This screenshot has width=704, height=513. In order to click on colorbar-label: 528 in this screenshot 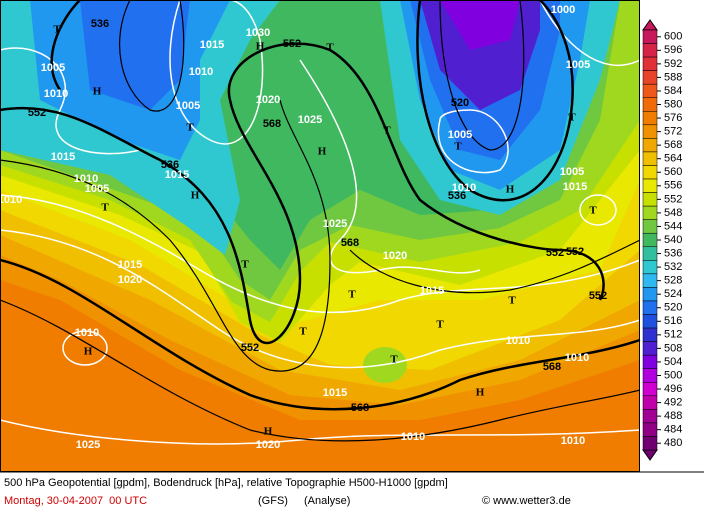, I will do `click(673, 281)`.